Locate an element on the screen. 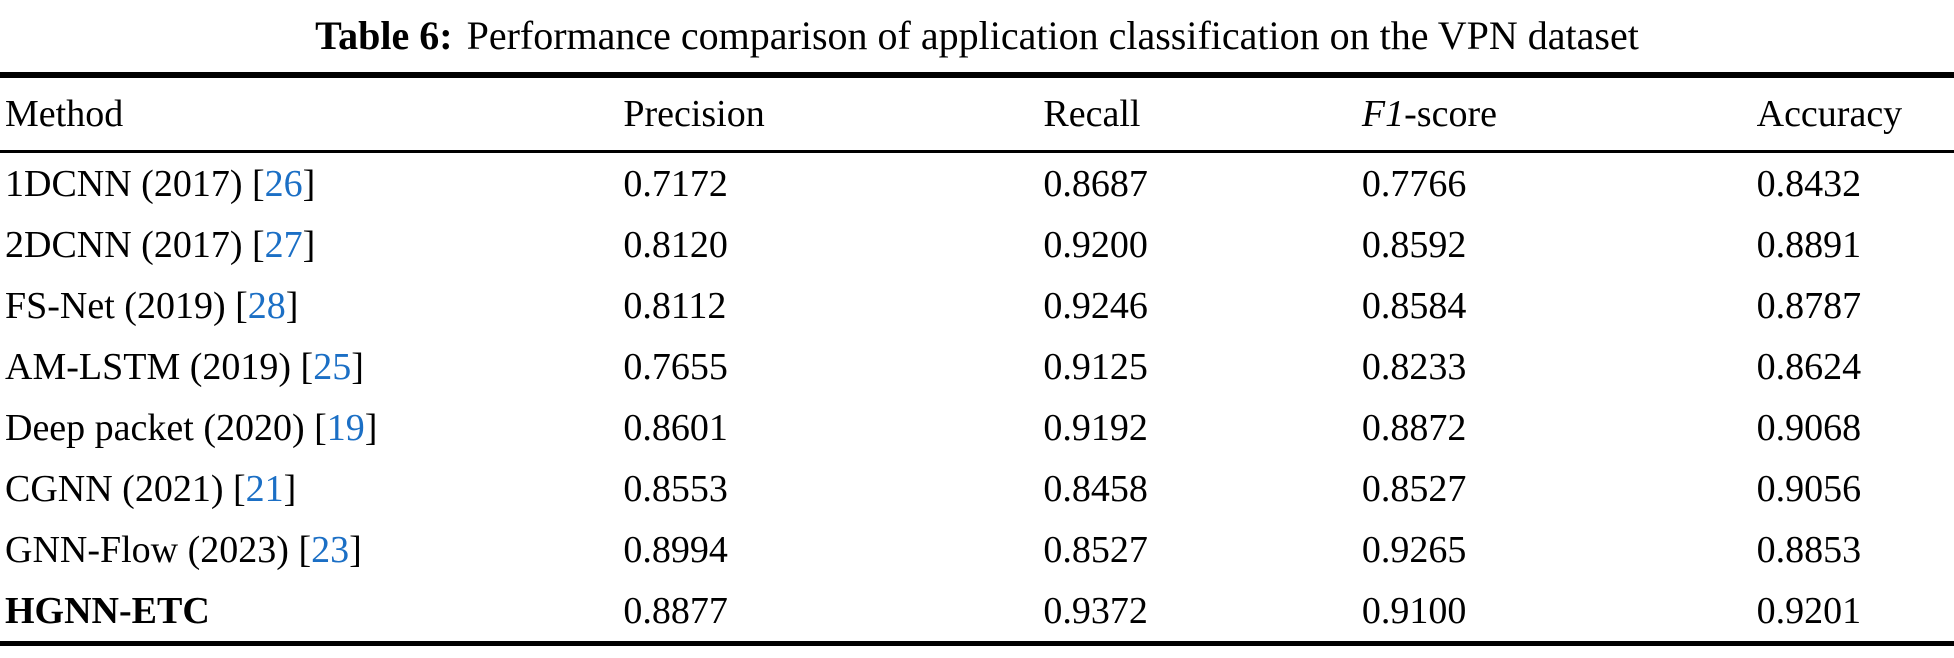  f1-value: 0.8872 is located at coordinates (1414, 427).